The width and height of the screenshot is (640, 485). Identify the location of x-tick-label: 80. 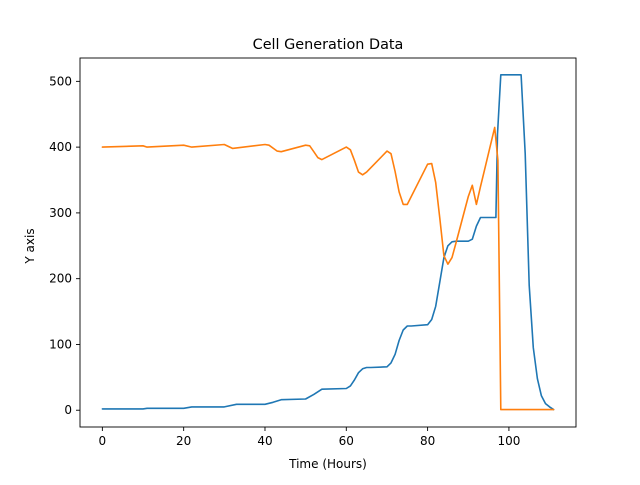
(427, 441).